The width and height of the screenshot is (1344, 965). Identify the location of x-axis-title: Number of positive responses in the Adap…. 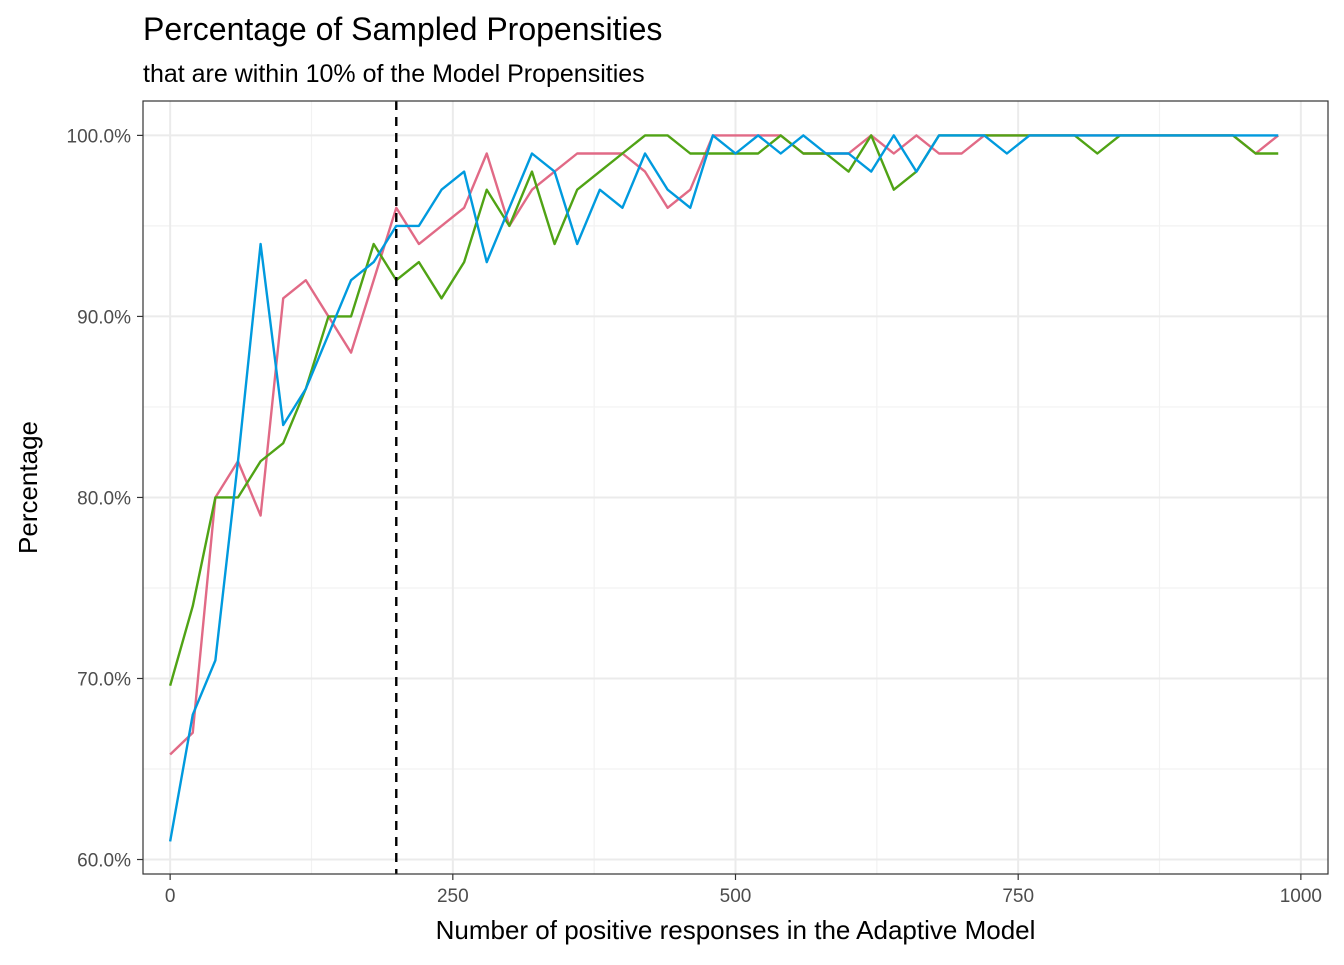
(736, 930).